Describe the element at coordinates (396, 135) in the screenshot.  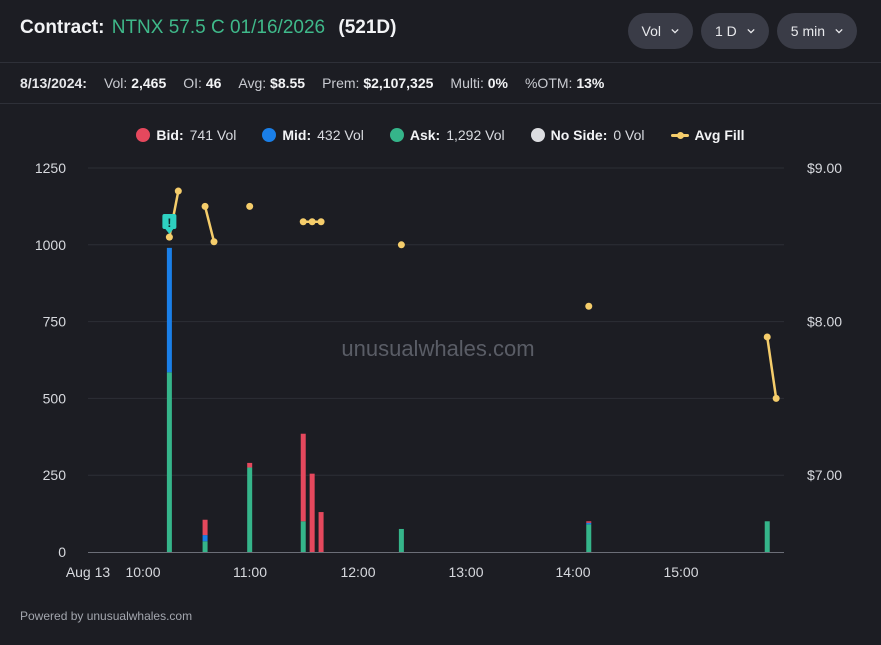
I see `ask-swatch` at that location.